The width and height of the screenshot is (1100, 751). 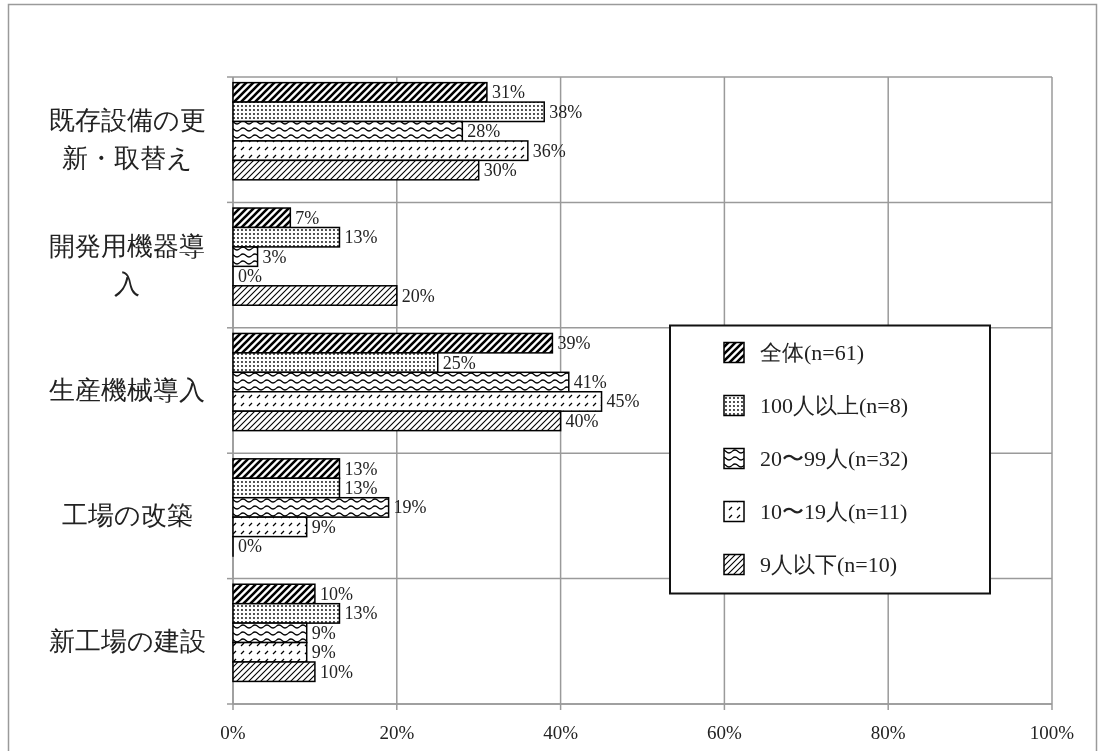 I want to click on data-label: 38%, so click(x=566, y=111).